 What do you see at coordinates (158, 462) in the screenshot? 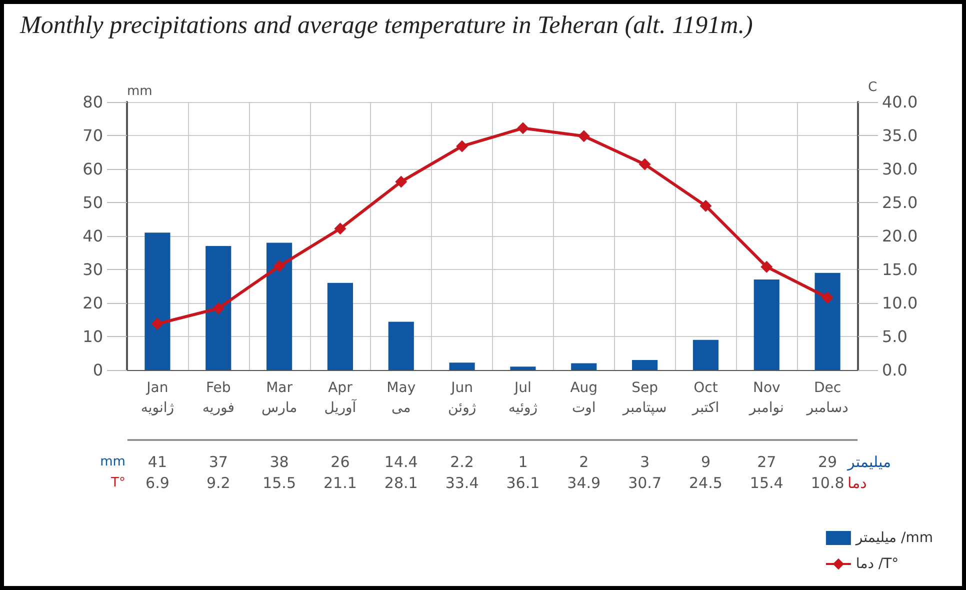
I see `data-label: 41` at bounding box center [158, 462].